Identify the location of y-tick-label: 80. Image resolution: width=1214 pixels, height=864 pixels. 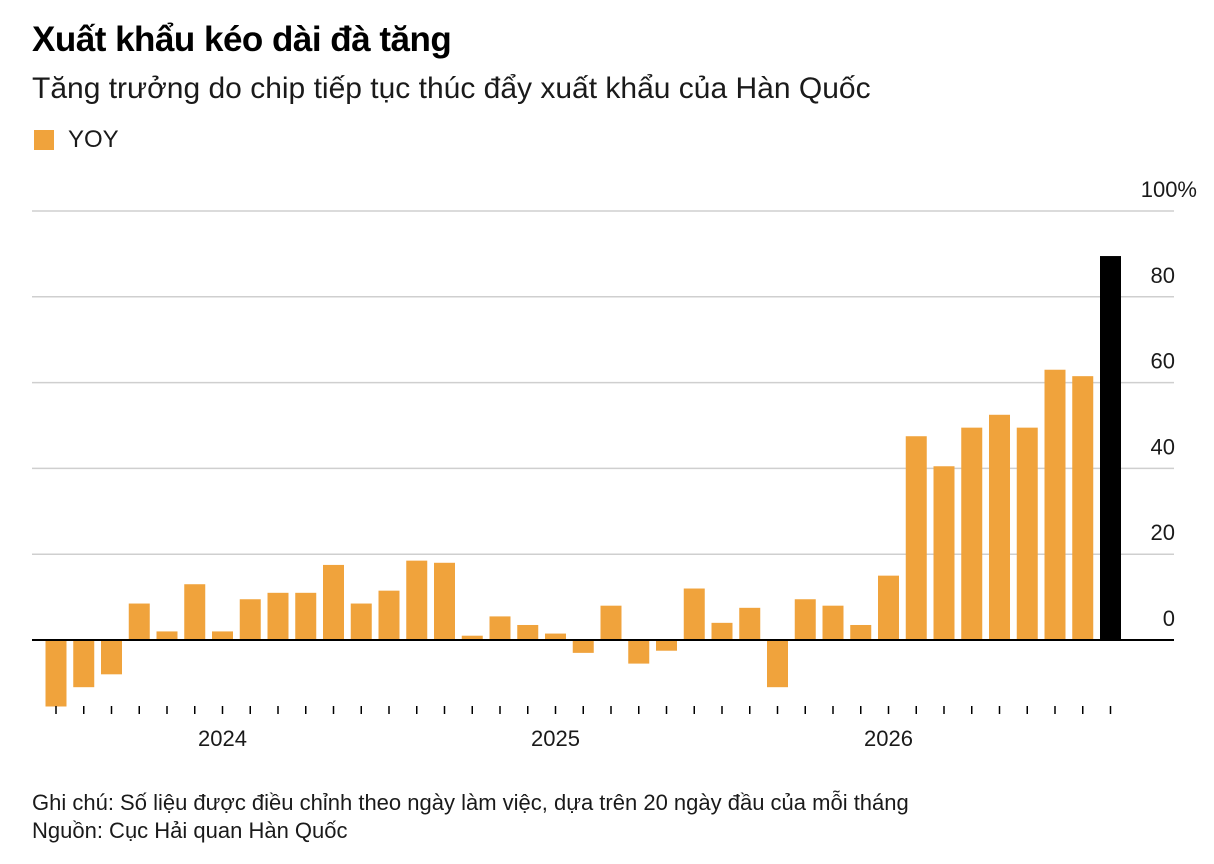
(1163, 275).